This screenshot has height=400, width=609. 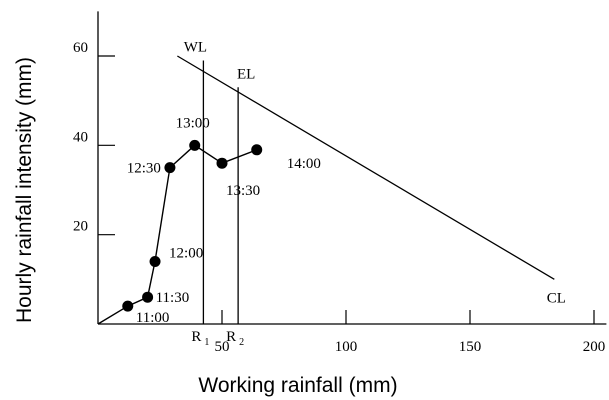 I want to click on r2-label: R, so click(x=231, y=337).